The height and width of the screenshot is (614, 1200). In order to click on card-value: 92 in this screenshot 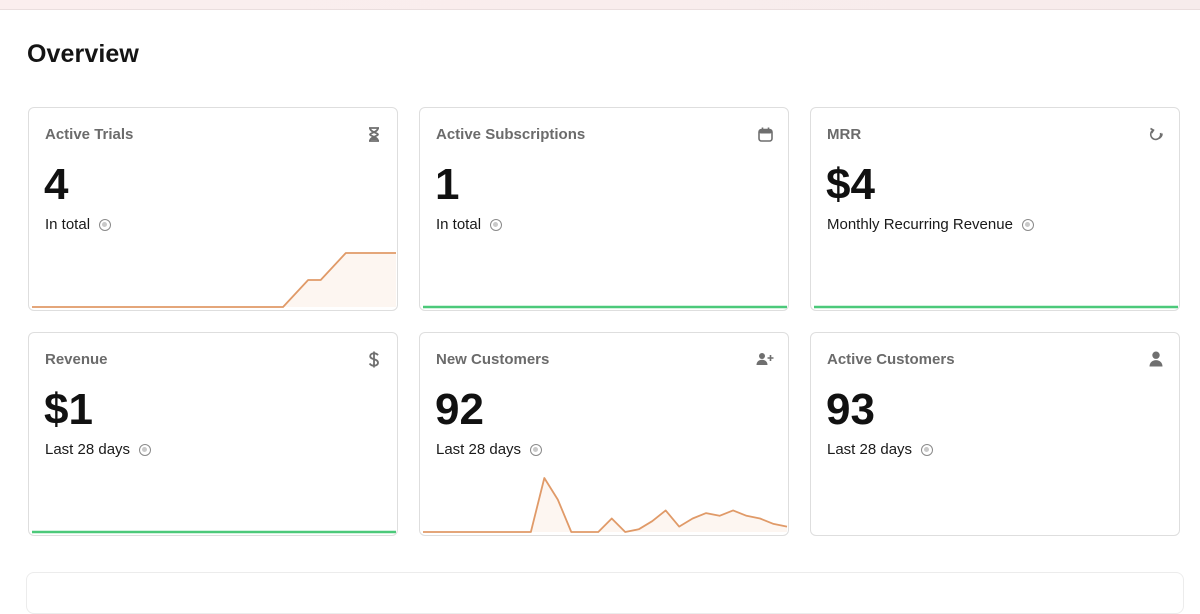, I will do `click(459, 409)`.